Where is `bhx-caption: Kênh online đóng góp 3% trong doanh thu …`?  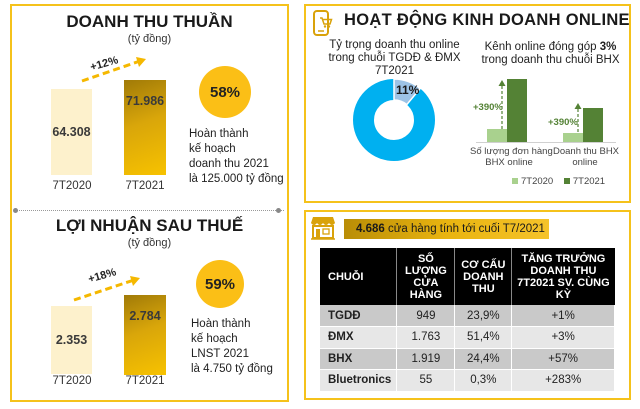
bhx-caption: Kênh online đóng góp 3% trong doanh thu … is located at coordinates (550, 54).